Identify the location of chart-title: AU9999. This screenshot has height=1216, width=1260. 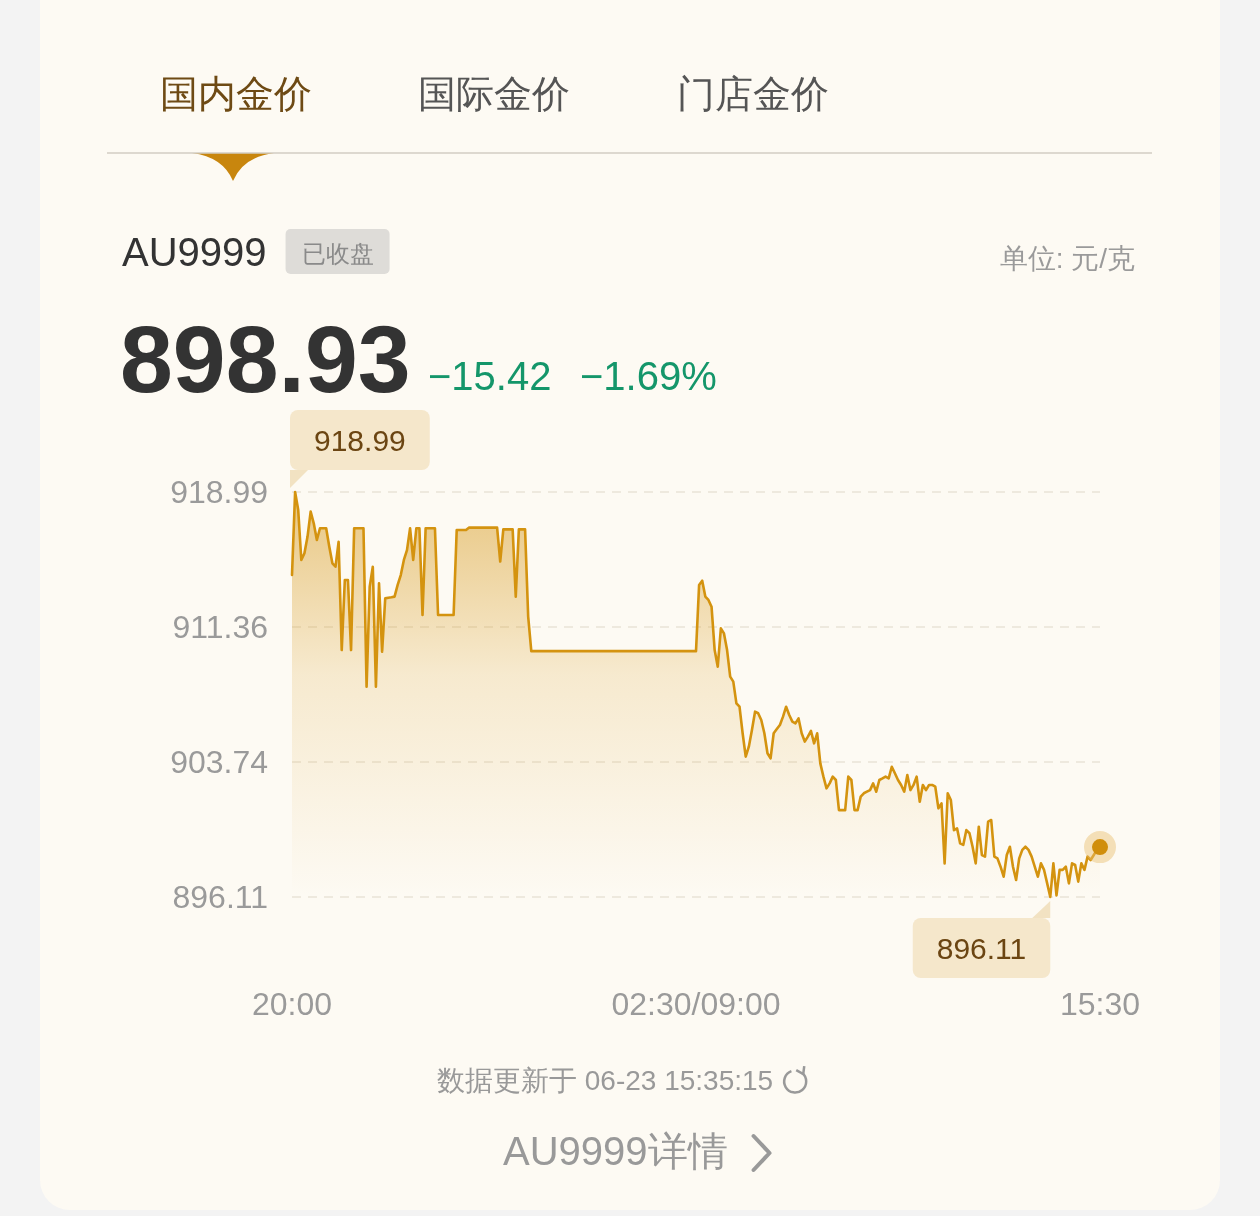
(194, 252).